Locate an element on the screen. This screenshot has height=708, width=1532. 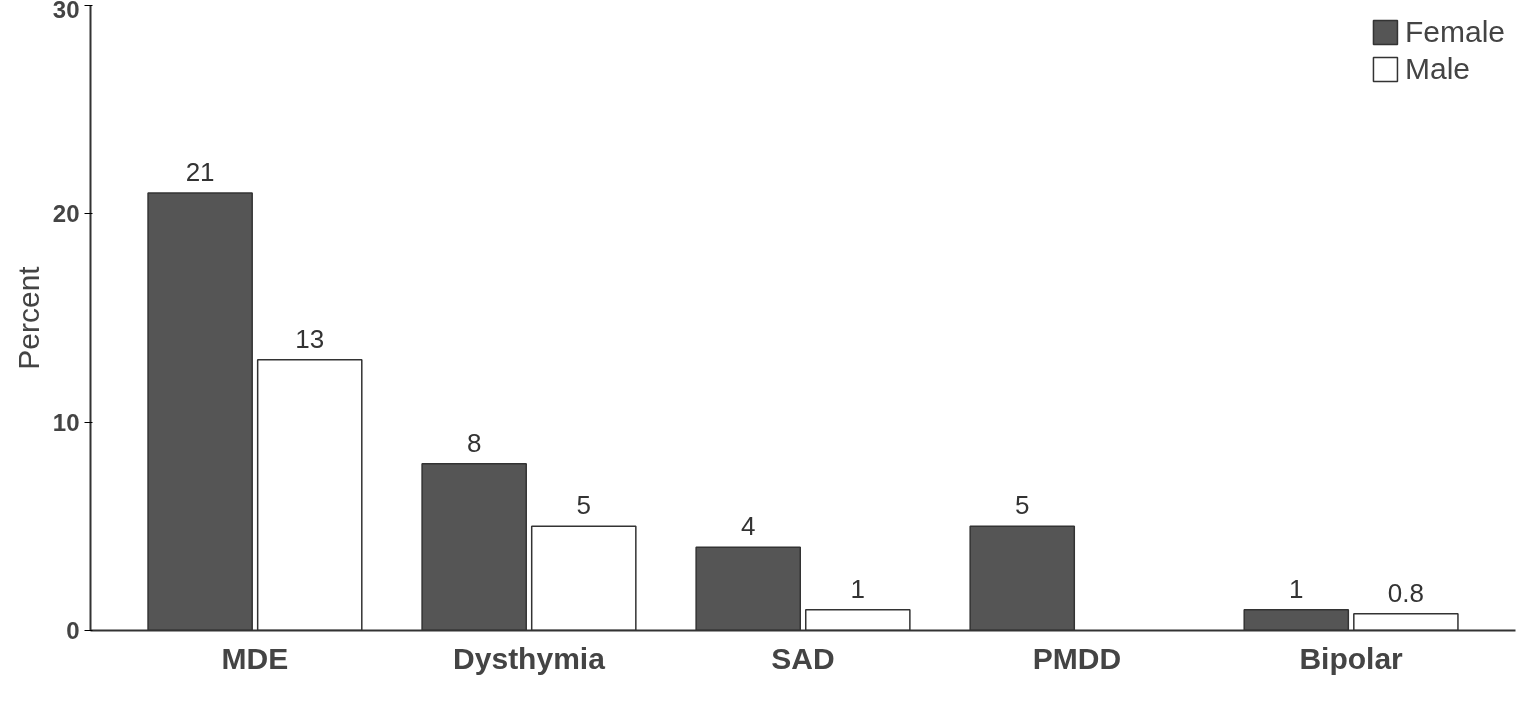
y-tick-label: 20 is located at coordinates (66, 214).